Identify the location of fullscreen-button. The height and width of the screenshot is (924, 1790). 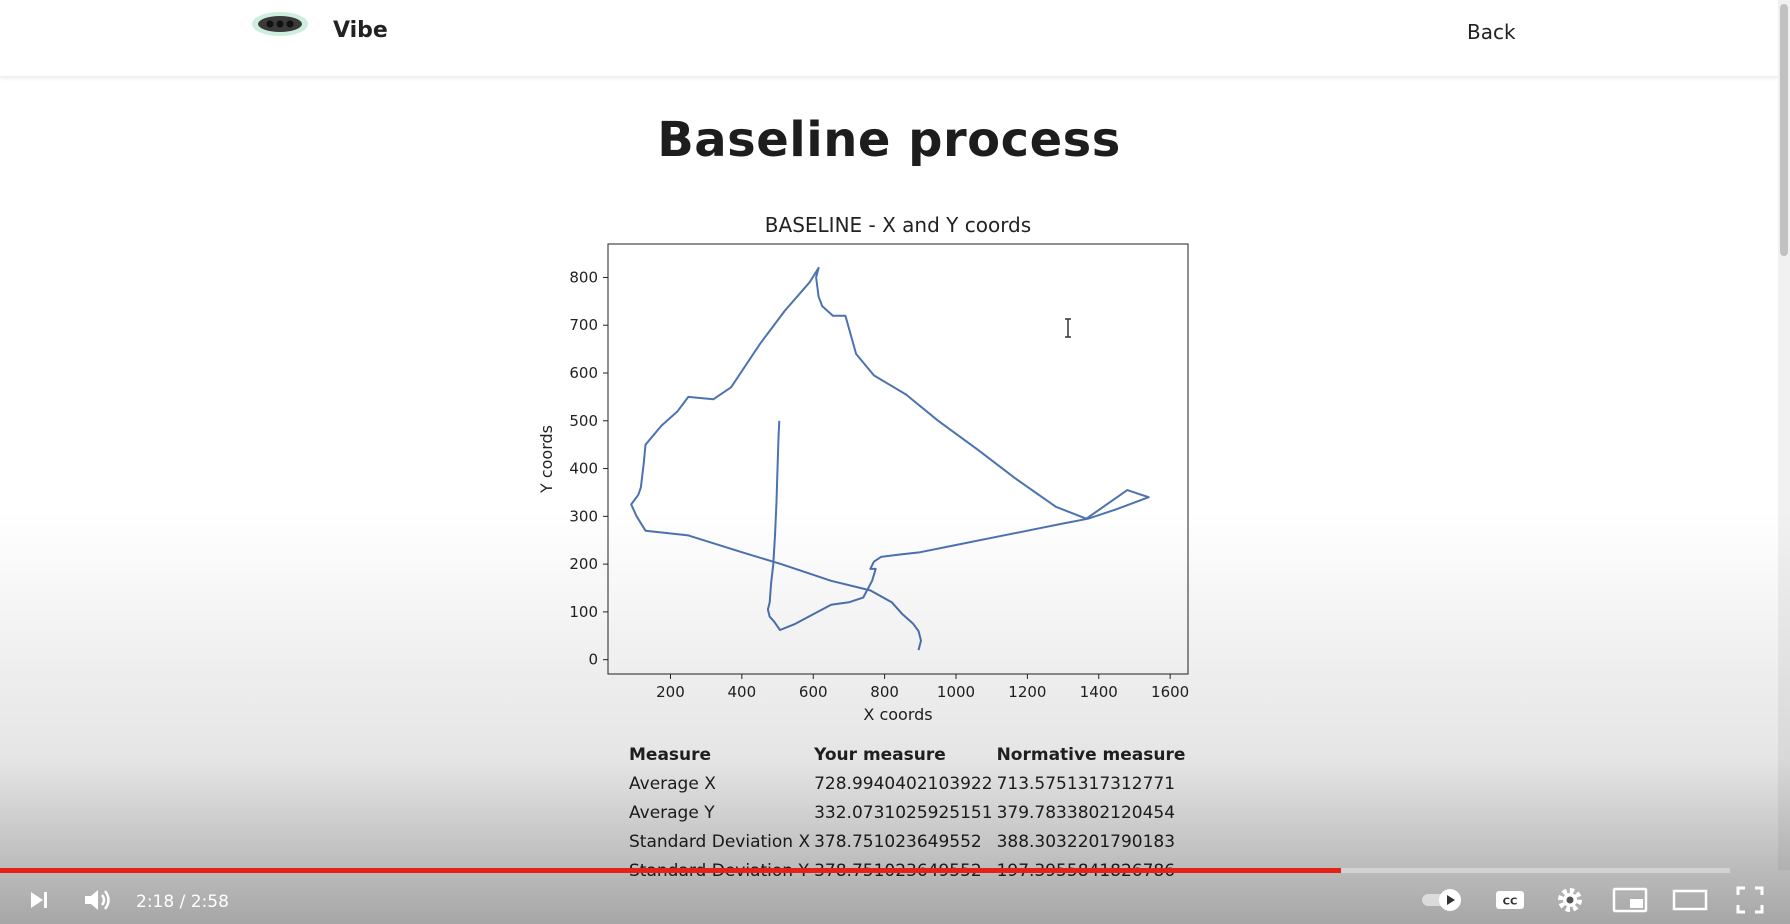
(1750, 900).